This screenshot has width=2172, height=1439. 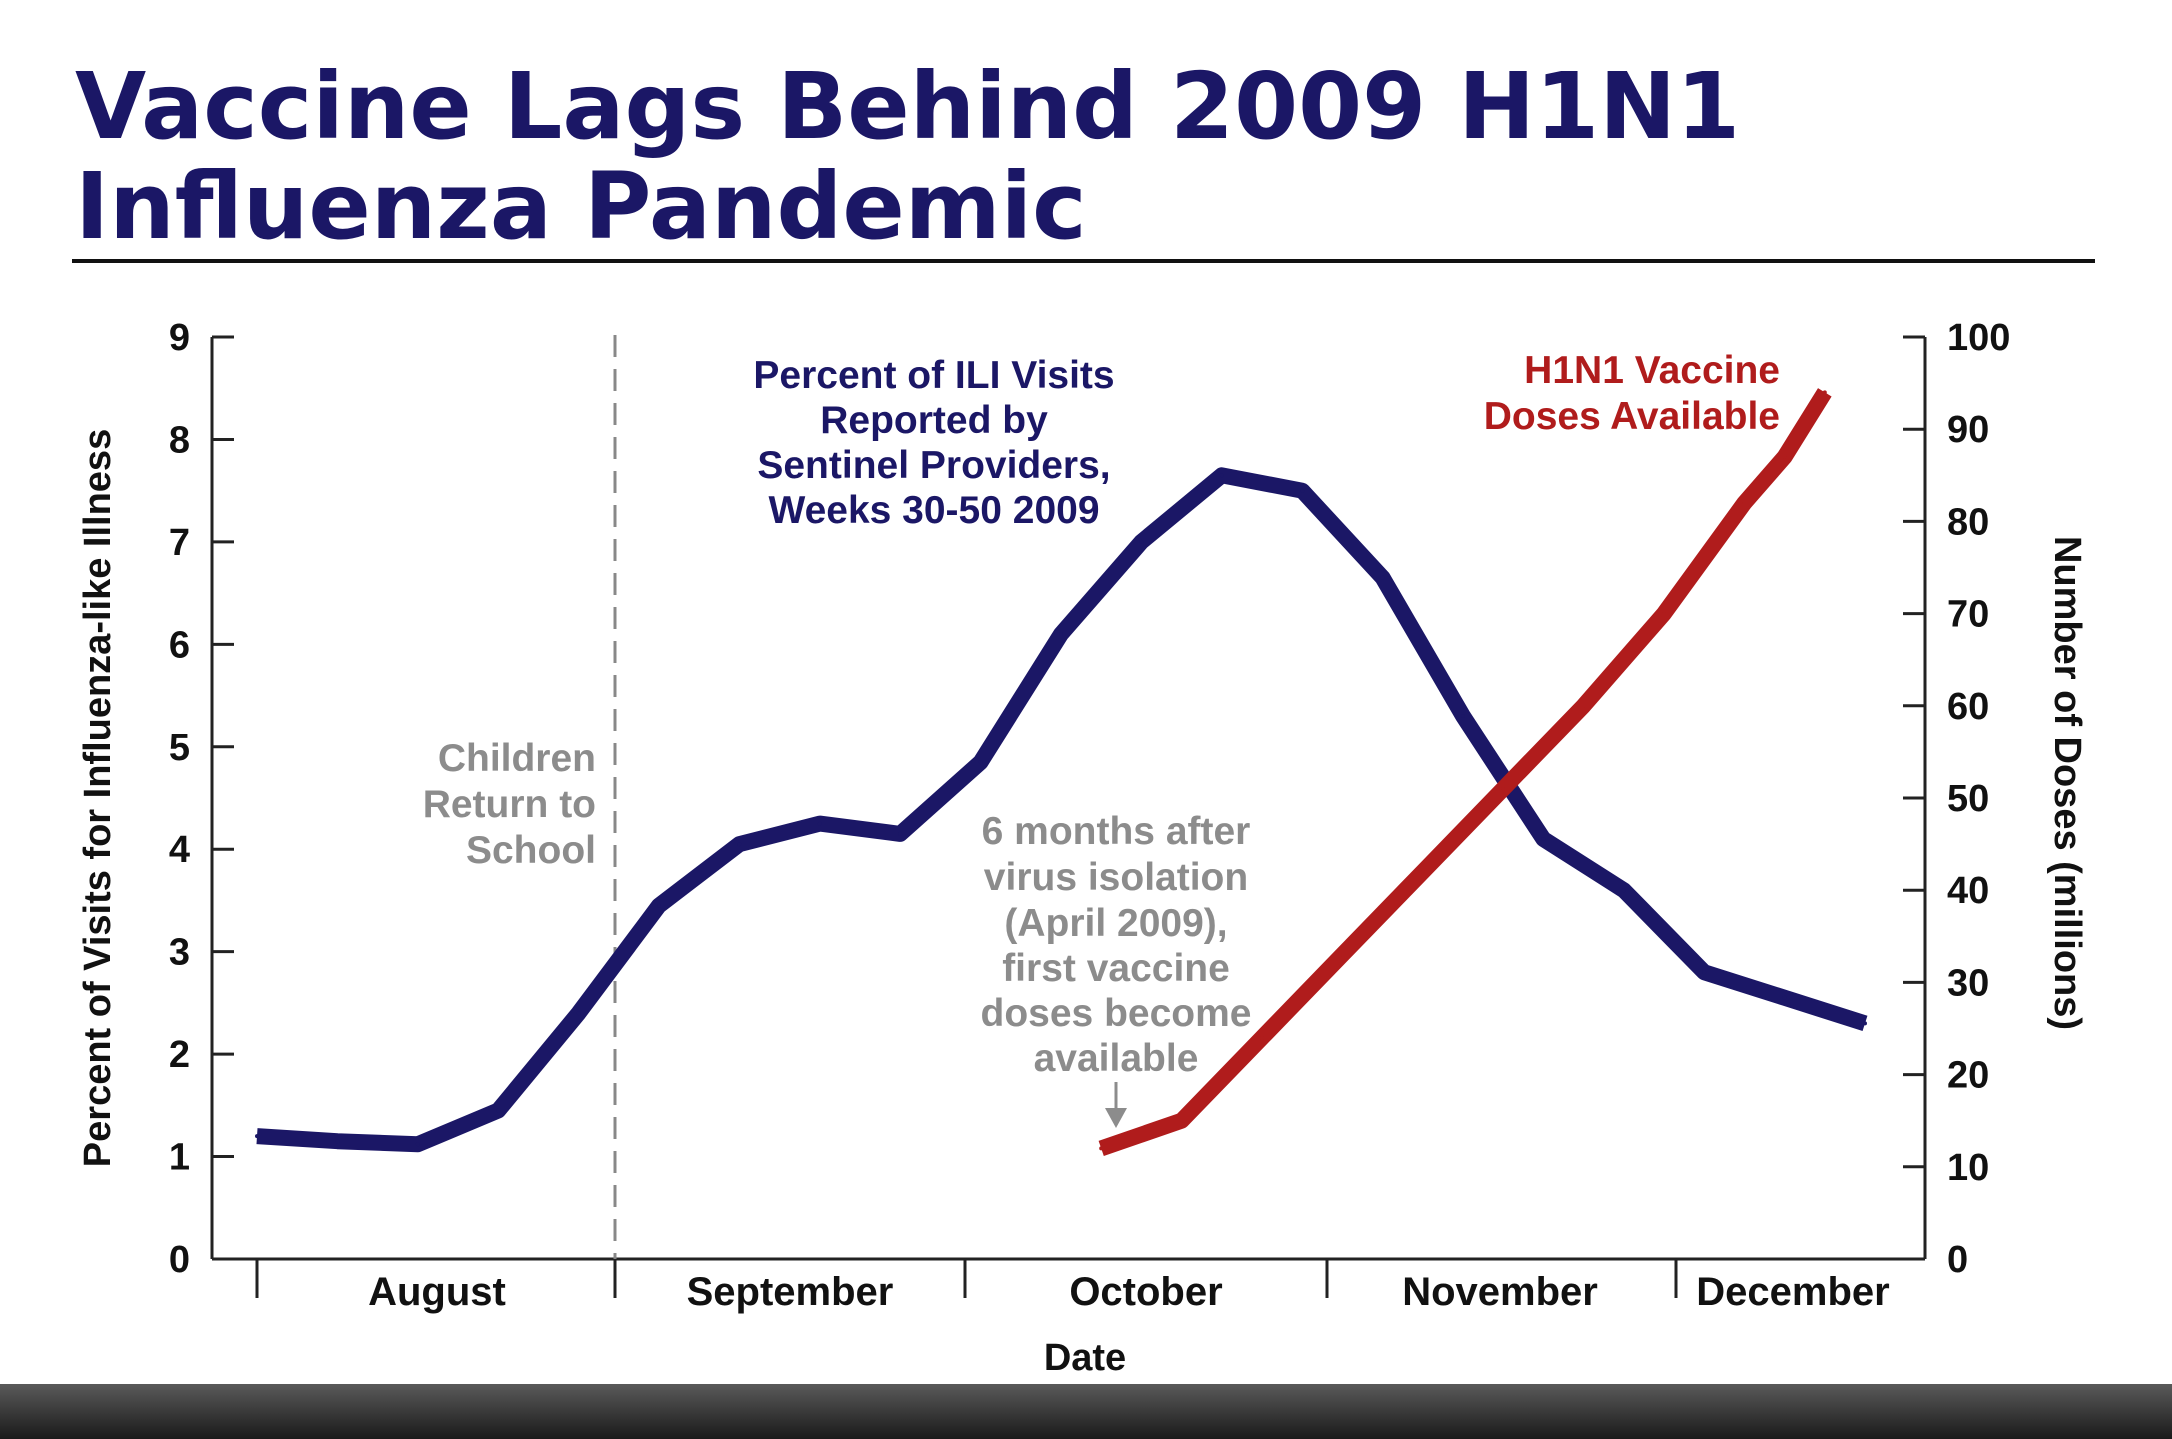 What do you see at coordinates (1632, 393) in the screenshot?
I see `vaccine-series-label: H1N1 Vaccine Doses Available` at bounding box center [1632, 393].